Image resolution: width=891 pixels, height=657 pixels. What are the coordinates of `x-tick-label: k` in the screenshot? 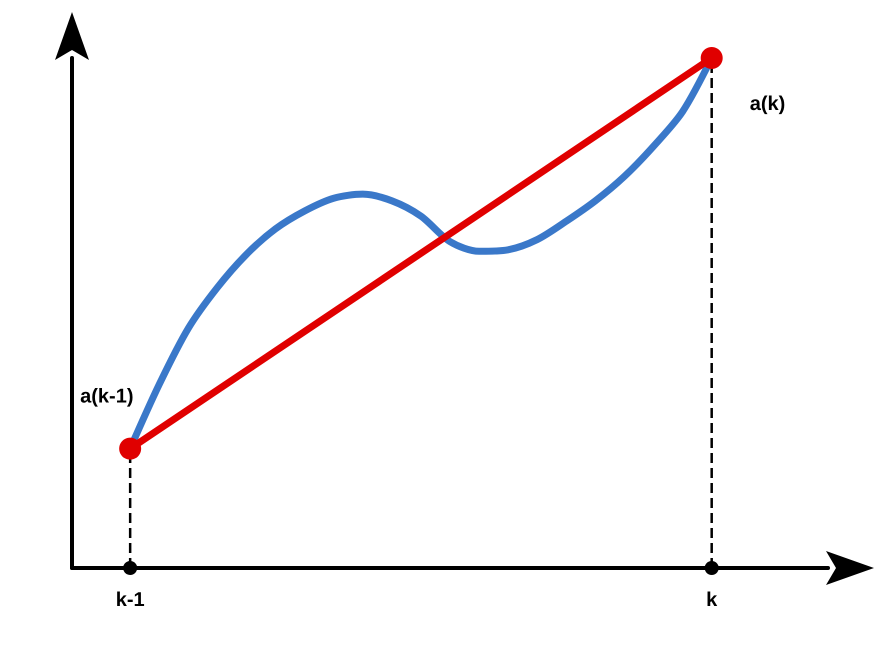 It's located at (712, 600).